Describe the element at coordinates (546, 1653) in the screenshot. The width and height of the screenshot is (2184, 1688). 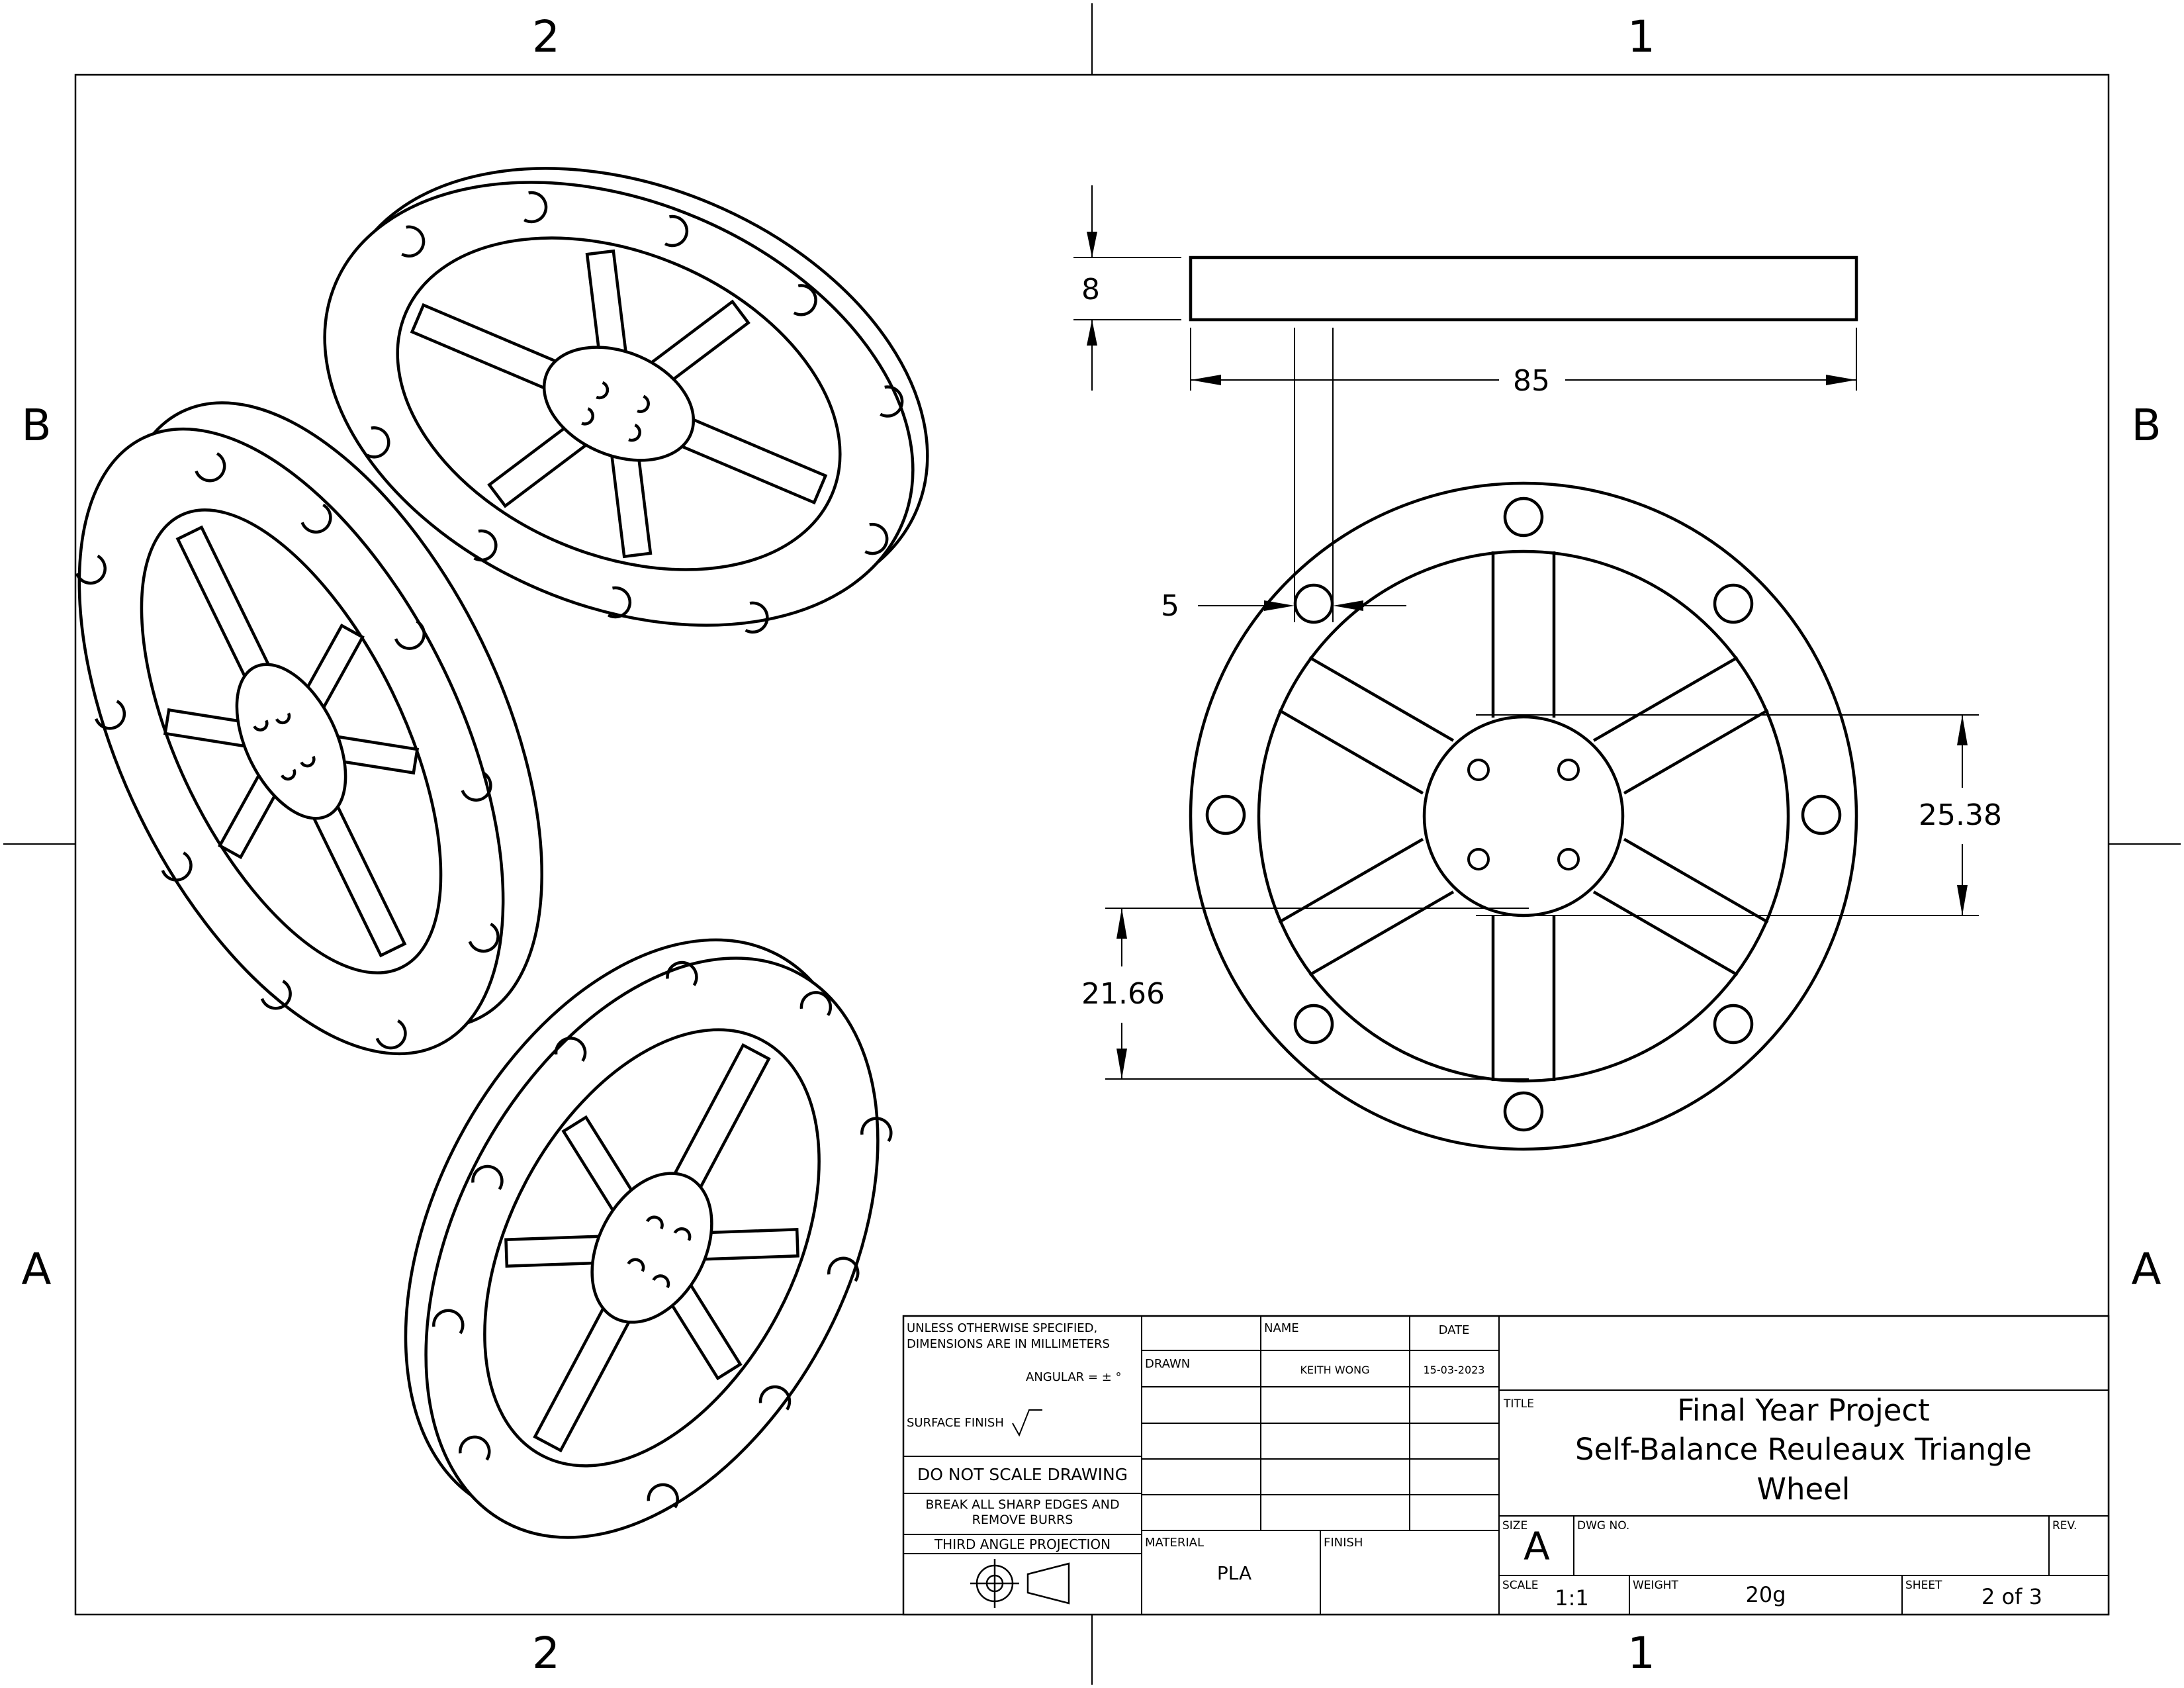
I see `zone-bottom-2: 2` at that location.